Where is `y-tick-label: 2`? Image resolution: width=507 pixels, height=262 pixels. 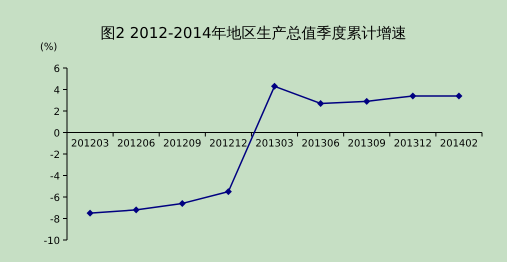
y-tick-label: 2 is located at coordinates (57, 112).